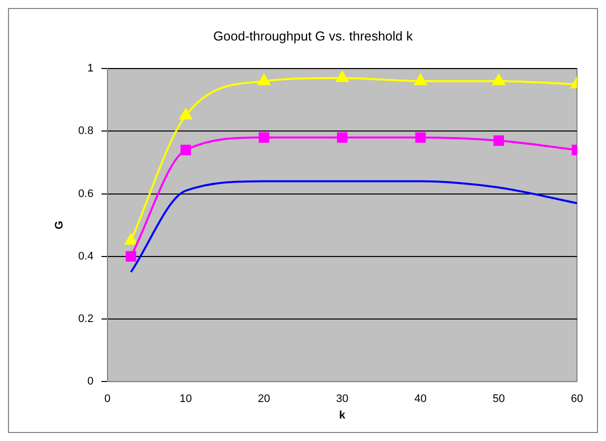 Image resolution: width=606 pixels, height=441 pixels. Describe the element at coordinates (498, 399) in the screenshot. I see `x-tick-label: 50` at that location.